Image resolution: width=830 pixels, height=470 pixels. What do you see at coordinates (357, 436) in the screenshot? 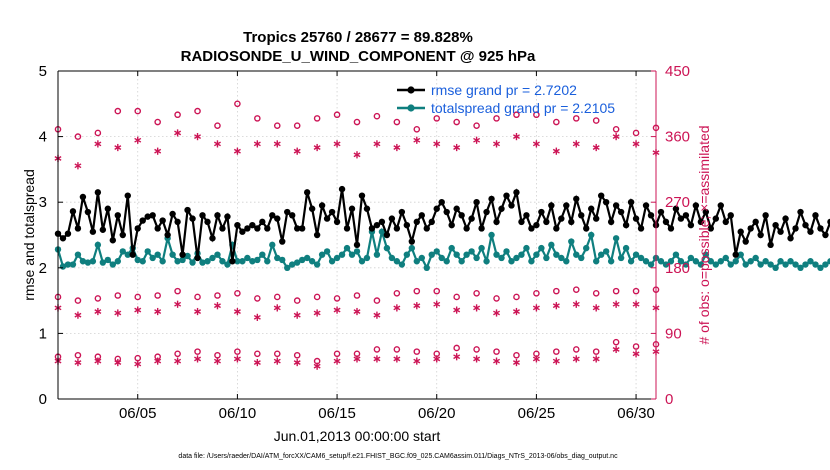
I see `x-axis-label: Jun.01,2013 00:00:00 start` at bounding box center [357, 436].